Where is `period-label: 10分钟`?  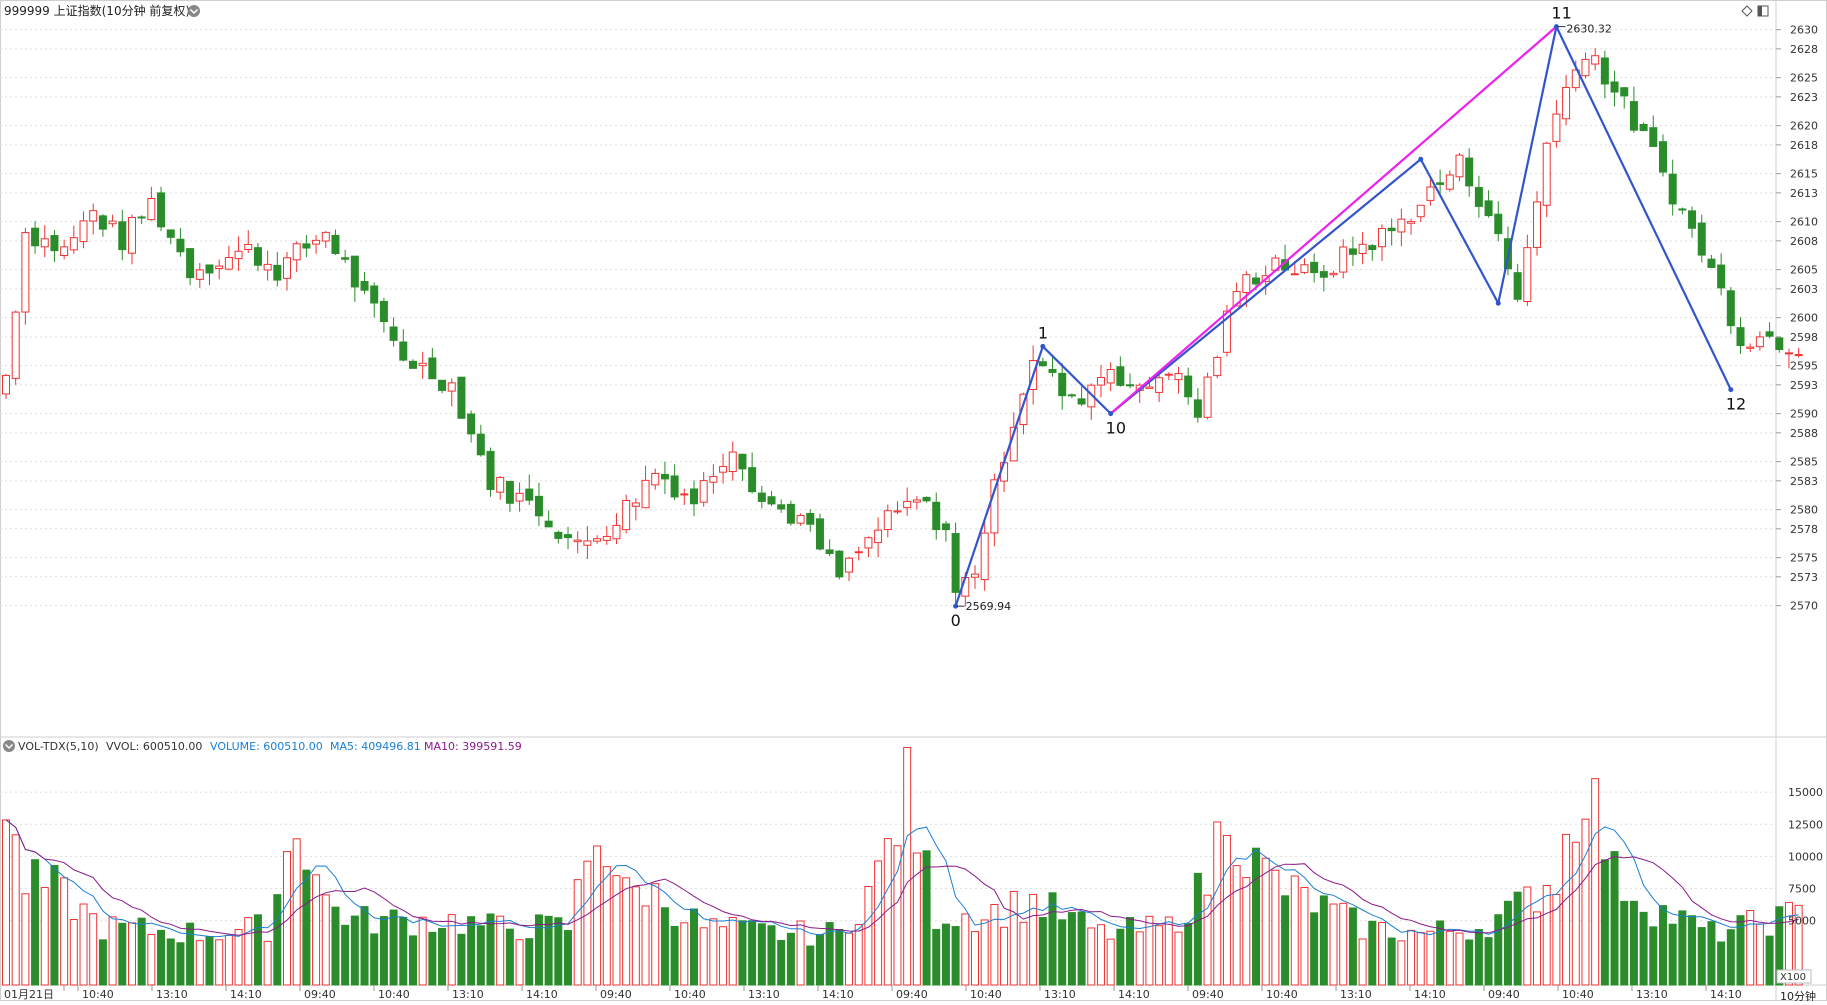 period-label: 10分钟 is located at coordinates (1798, 996).